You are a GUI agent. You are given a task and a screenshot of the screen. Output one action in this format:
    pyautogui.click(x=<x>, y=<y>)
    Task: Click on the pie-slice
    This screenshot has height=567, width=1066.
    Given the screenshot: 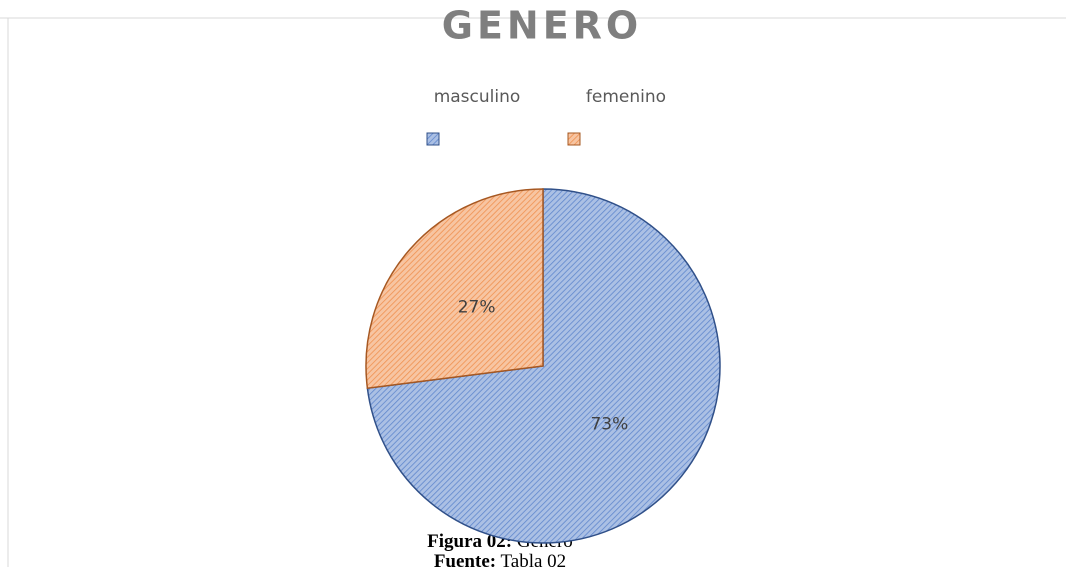 What is the action you would take?
    pyautogui.click(x=454, y=289)
    